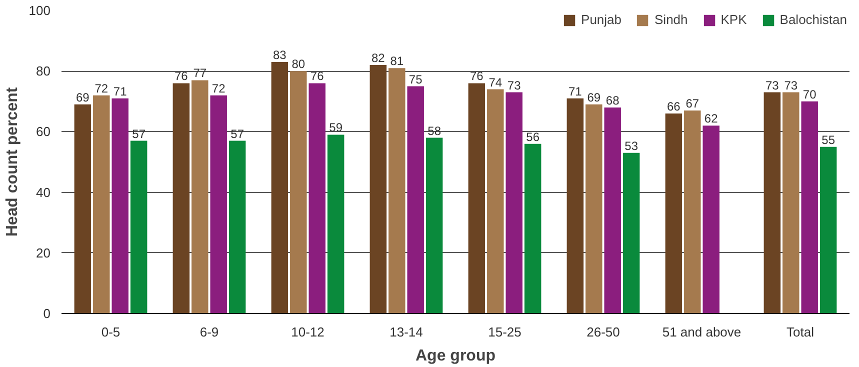 The height and width of the screenshot is (367, 859). Describe the element at coordinates (47, 313) in the screenshot. I see `y-tick-label: 0` at that location.